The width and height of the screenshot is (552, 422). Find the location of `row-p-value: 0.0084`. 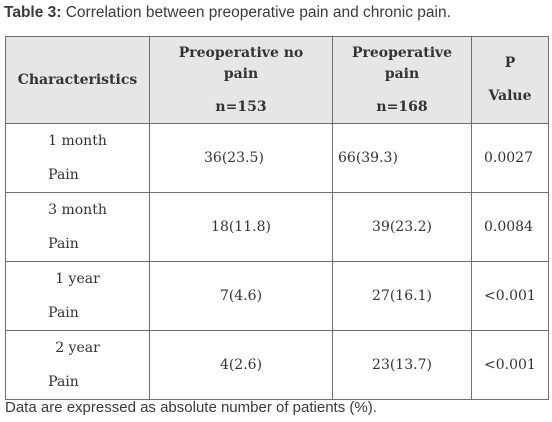

row-p-value: 0.0084 is located at coordinates (510, 227).